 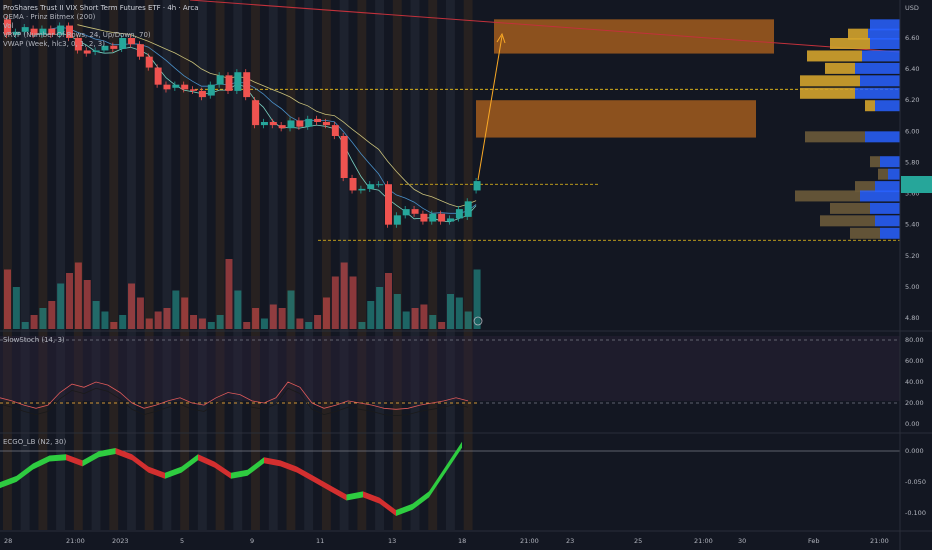 I want to click on legend-qema: QEMA · Prinz Bitmex (200), so click(x=49, y=17).